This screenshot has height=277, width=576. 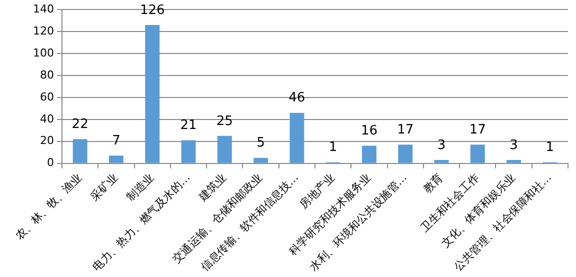 I want to click on y-tick-label: 80, so click(x=47, y=75).